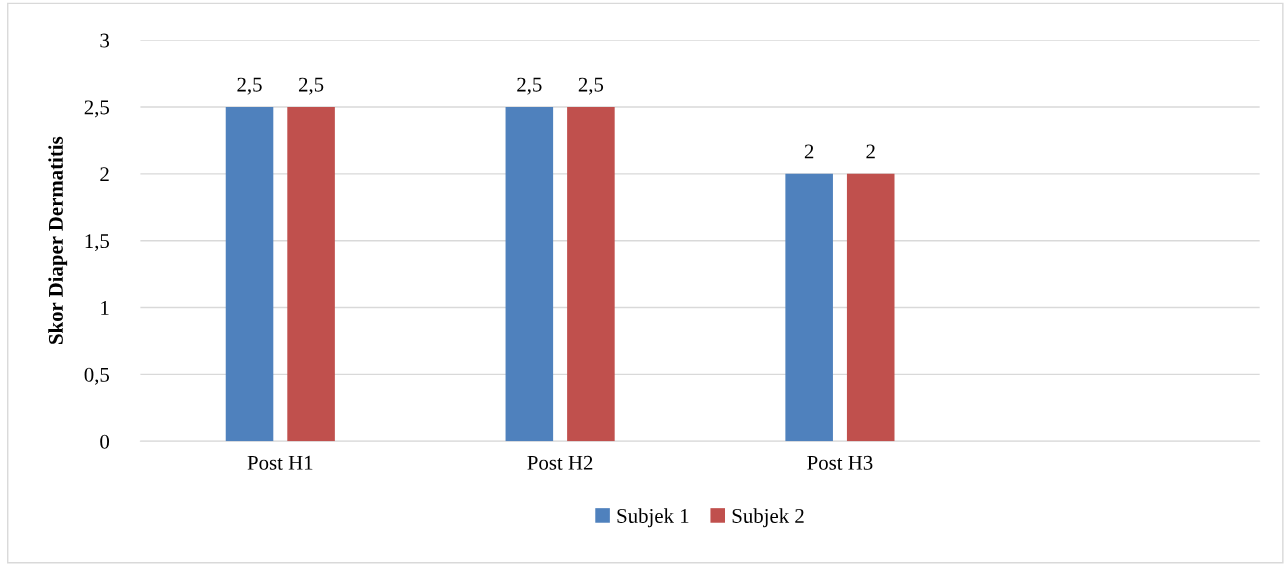 The width and height of the screenshot is (1288, 565). I want to click on y-axis-title: Skor Diaper Dermatitis, so click(58, 240).